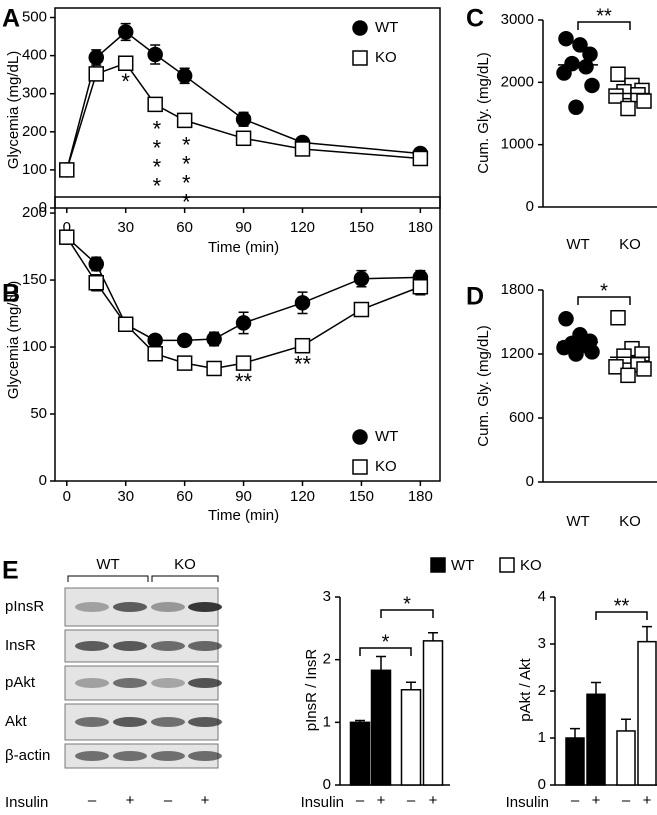 This screenshot has width=657, height=815. I want to click on x-tick-label: 30, so click(125, 227).